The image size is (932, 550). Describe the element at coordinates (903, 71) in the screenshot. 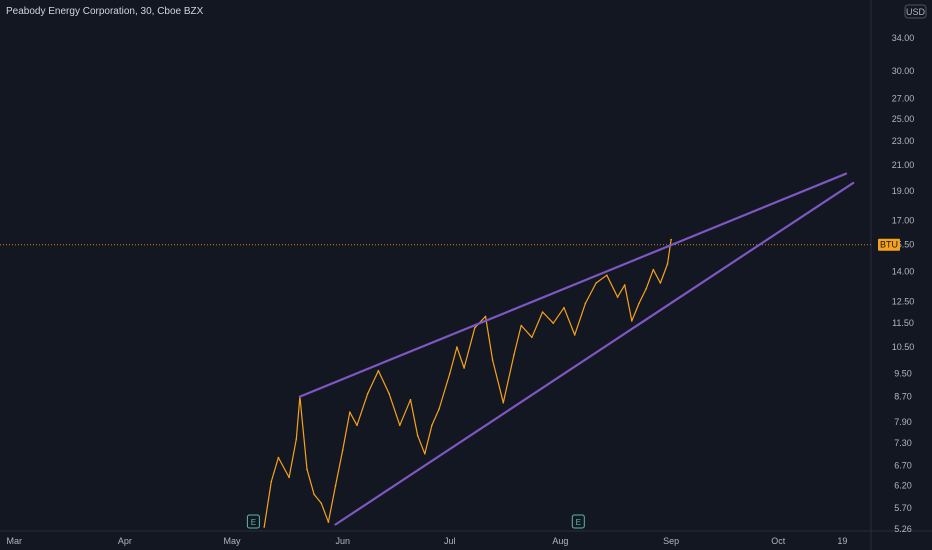

I see `y-tick-label: 30.00` at that location.